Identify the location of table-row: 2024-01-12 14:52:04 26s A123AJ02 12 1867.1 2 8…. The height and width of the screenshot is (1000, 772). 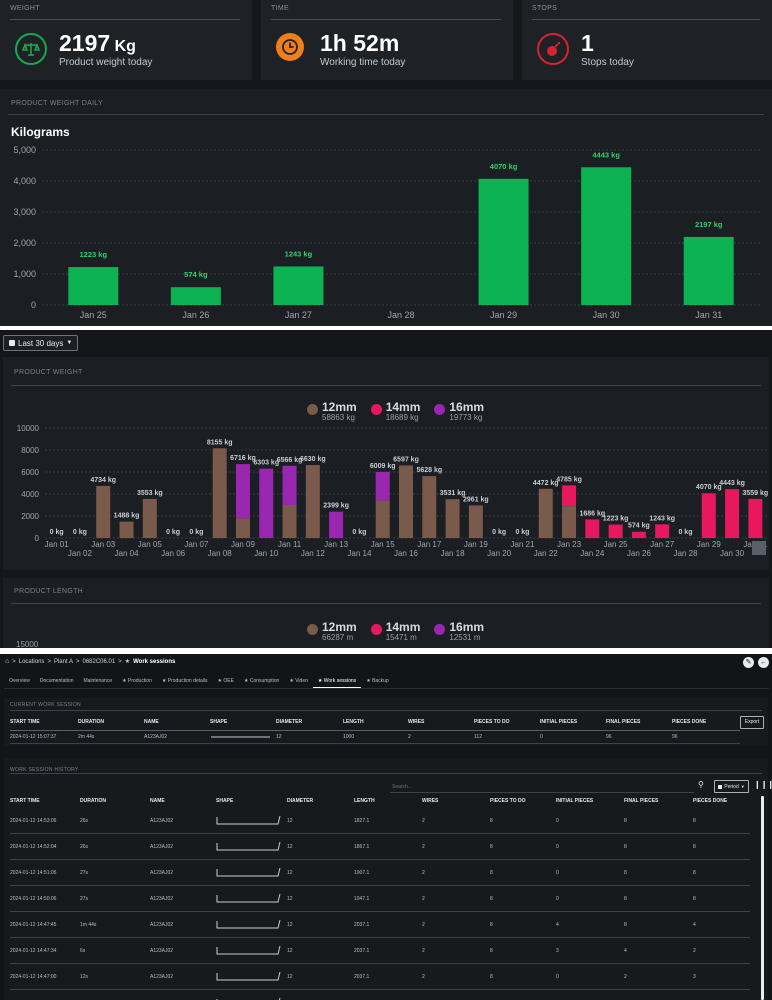
(380, 847).